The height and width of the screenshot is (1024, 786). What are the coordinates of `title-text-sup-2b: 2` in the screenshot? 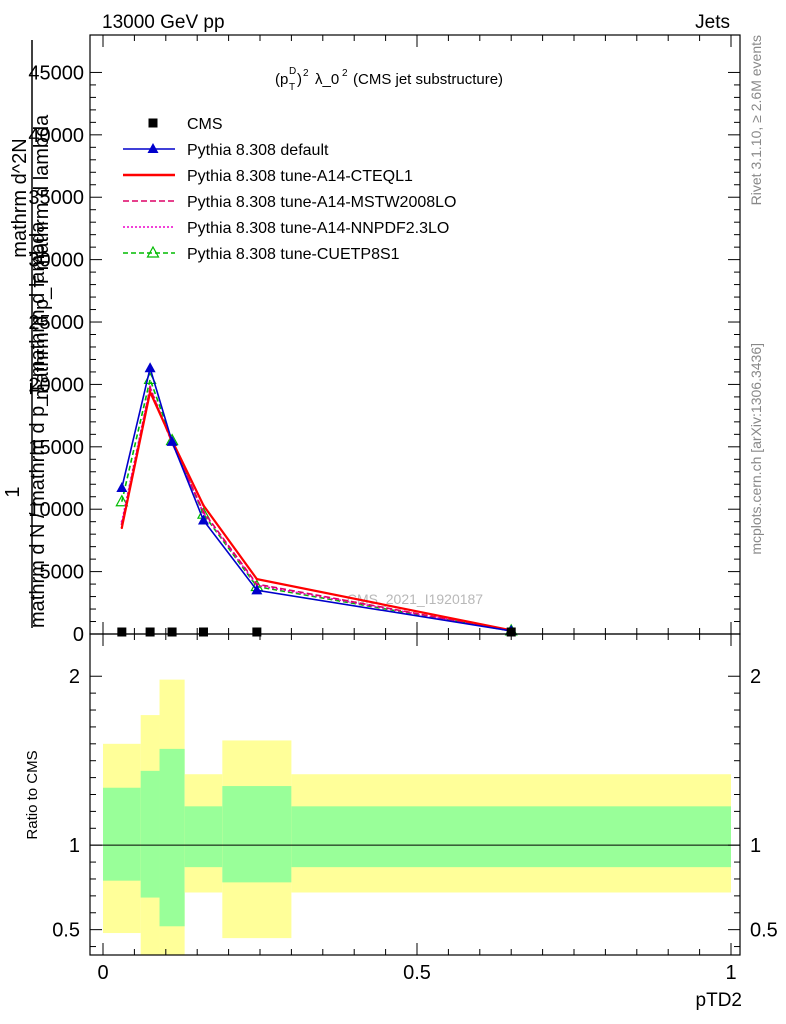 It's located at (345, 73).